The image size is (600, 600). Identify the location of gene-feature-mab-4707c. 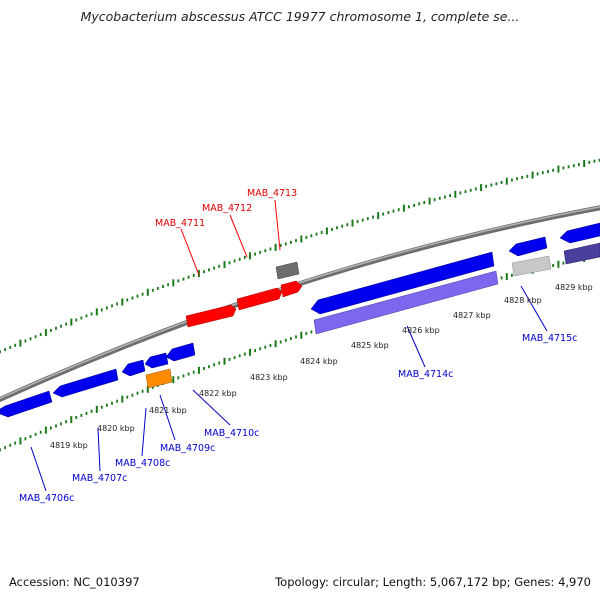
(85, 383).